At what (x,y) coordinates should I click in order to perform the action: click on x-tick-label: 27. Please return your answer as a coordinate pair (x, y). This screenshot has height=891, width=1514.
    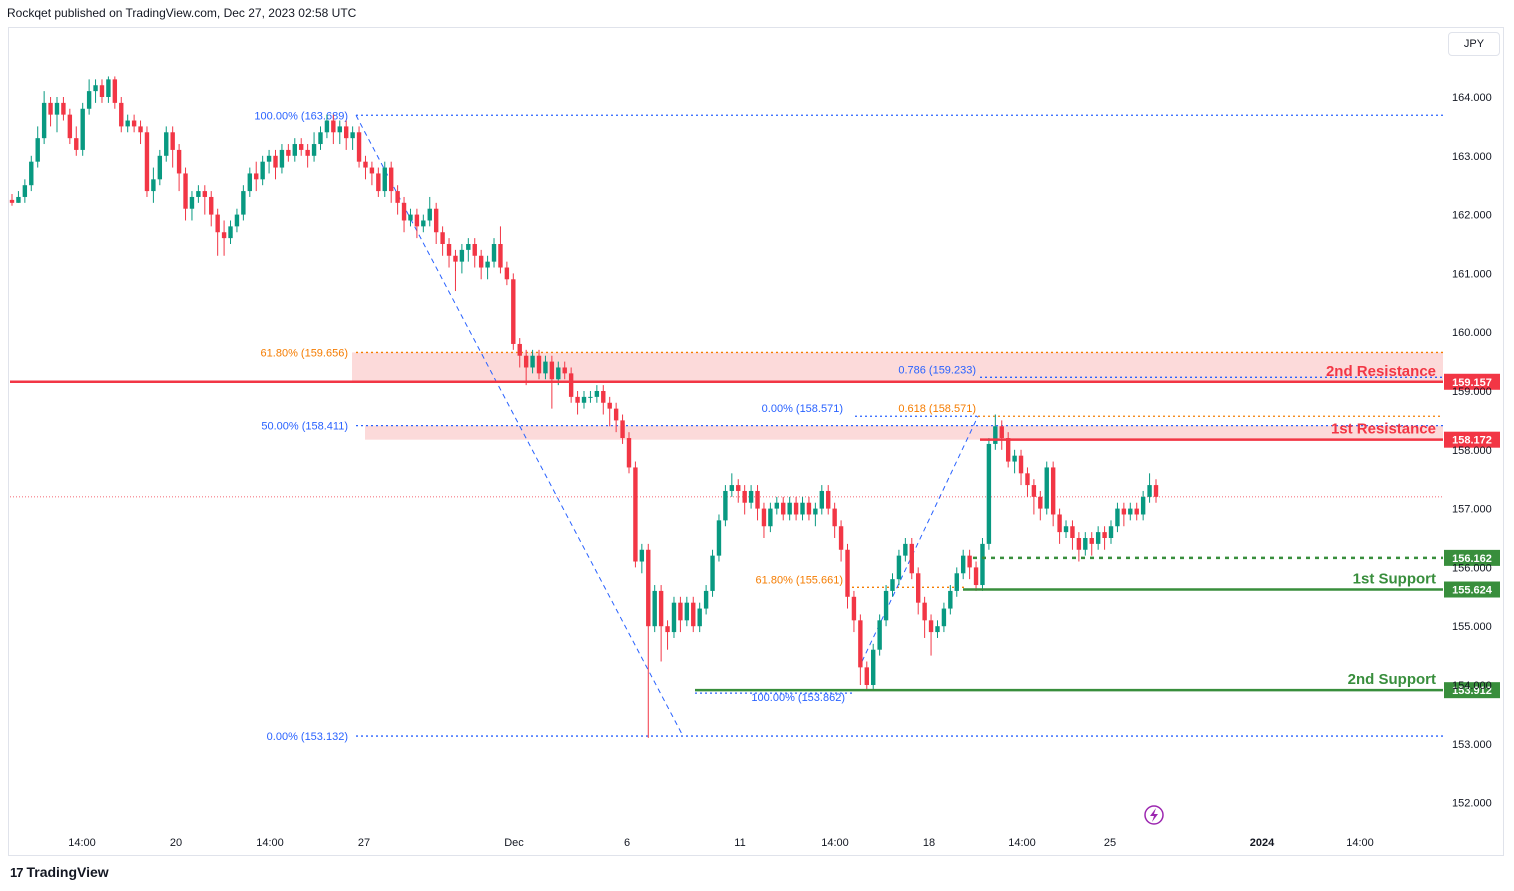
    Looking at the image, I should click on (364, 843).